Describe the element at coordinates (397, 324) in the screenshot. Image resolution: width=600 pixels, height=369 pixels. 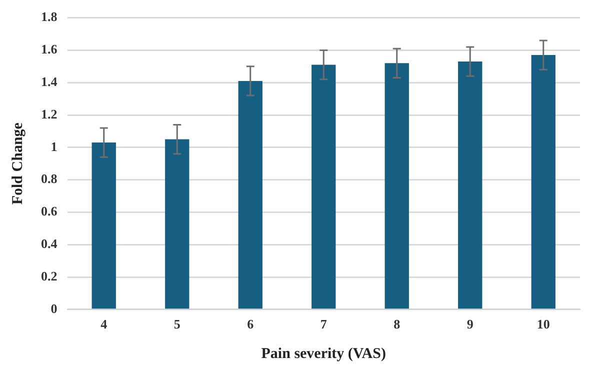
I see `x-tick-label: 8` at that location.